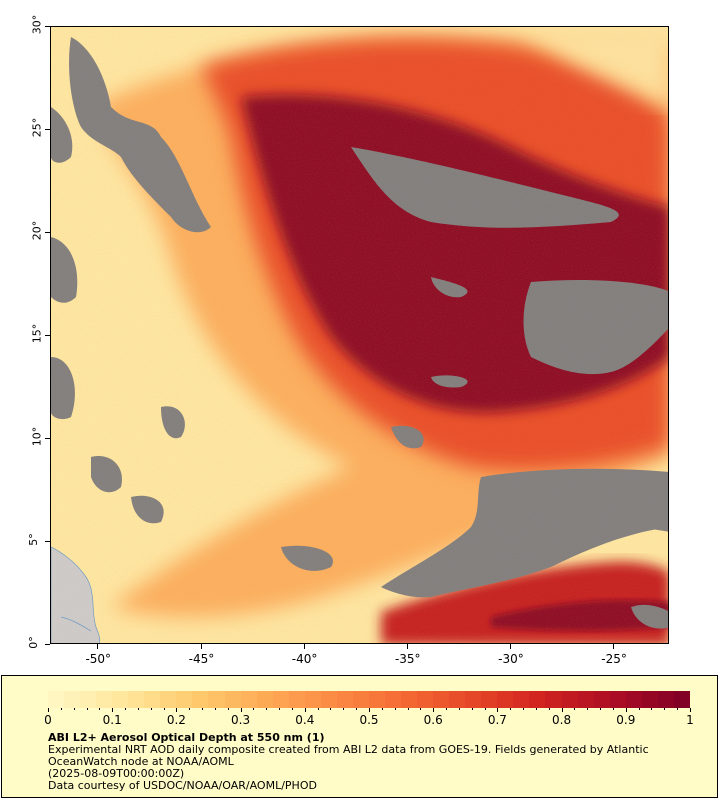 This screenshot has height=800, width=720. I want to click on colorbar-tick-label: 0.1, so click(112, 720).